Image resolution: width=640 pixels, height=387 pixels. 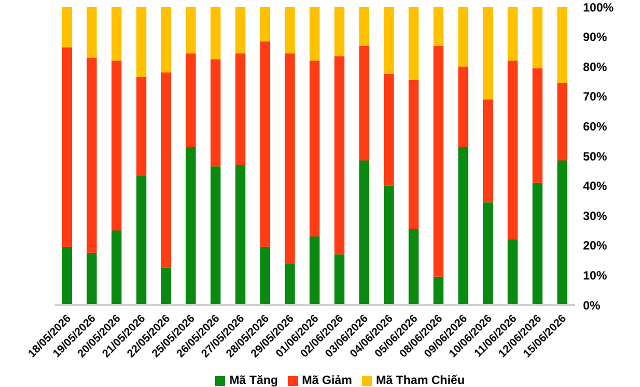 What do you see at coordinates (327, 380) in the screenshot?
I see `legend-label: Mã Giảm` at bounding box center [327, 380].